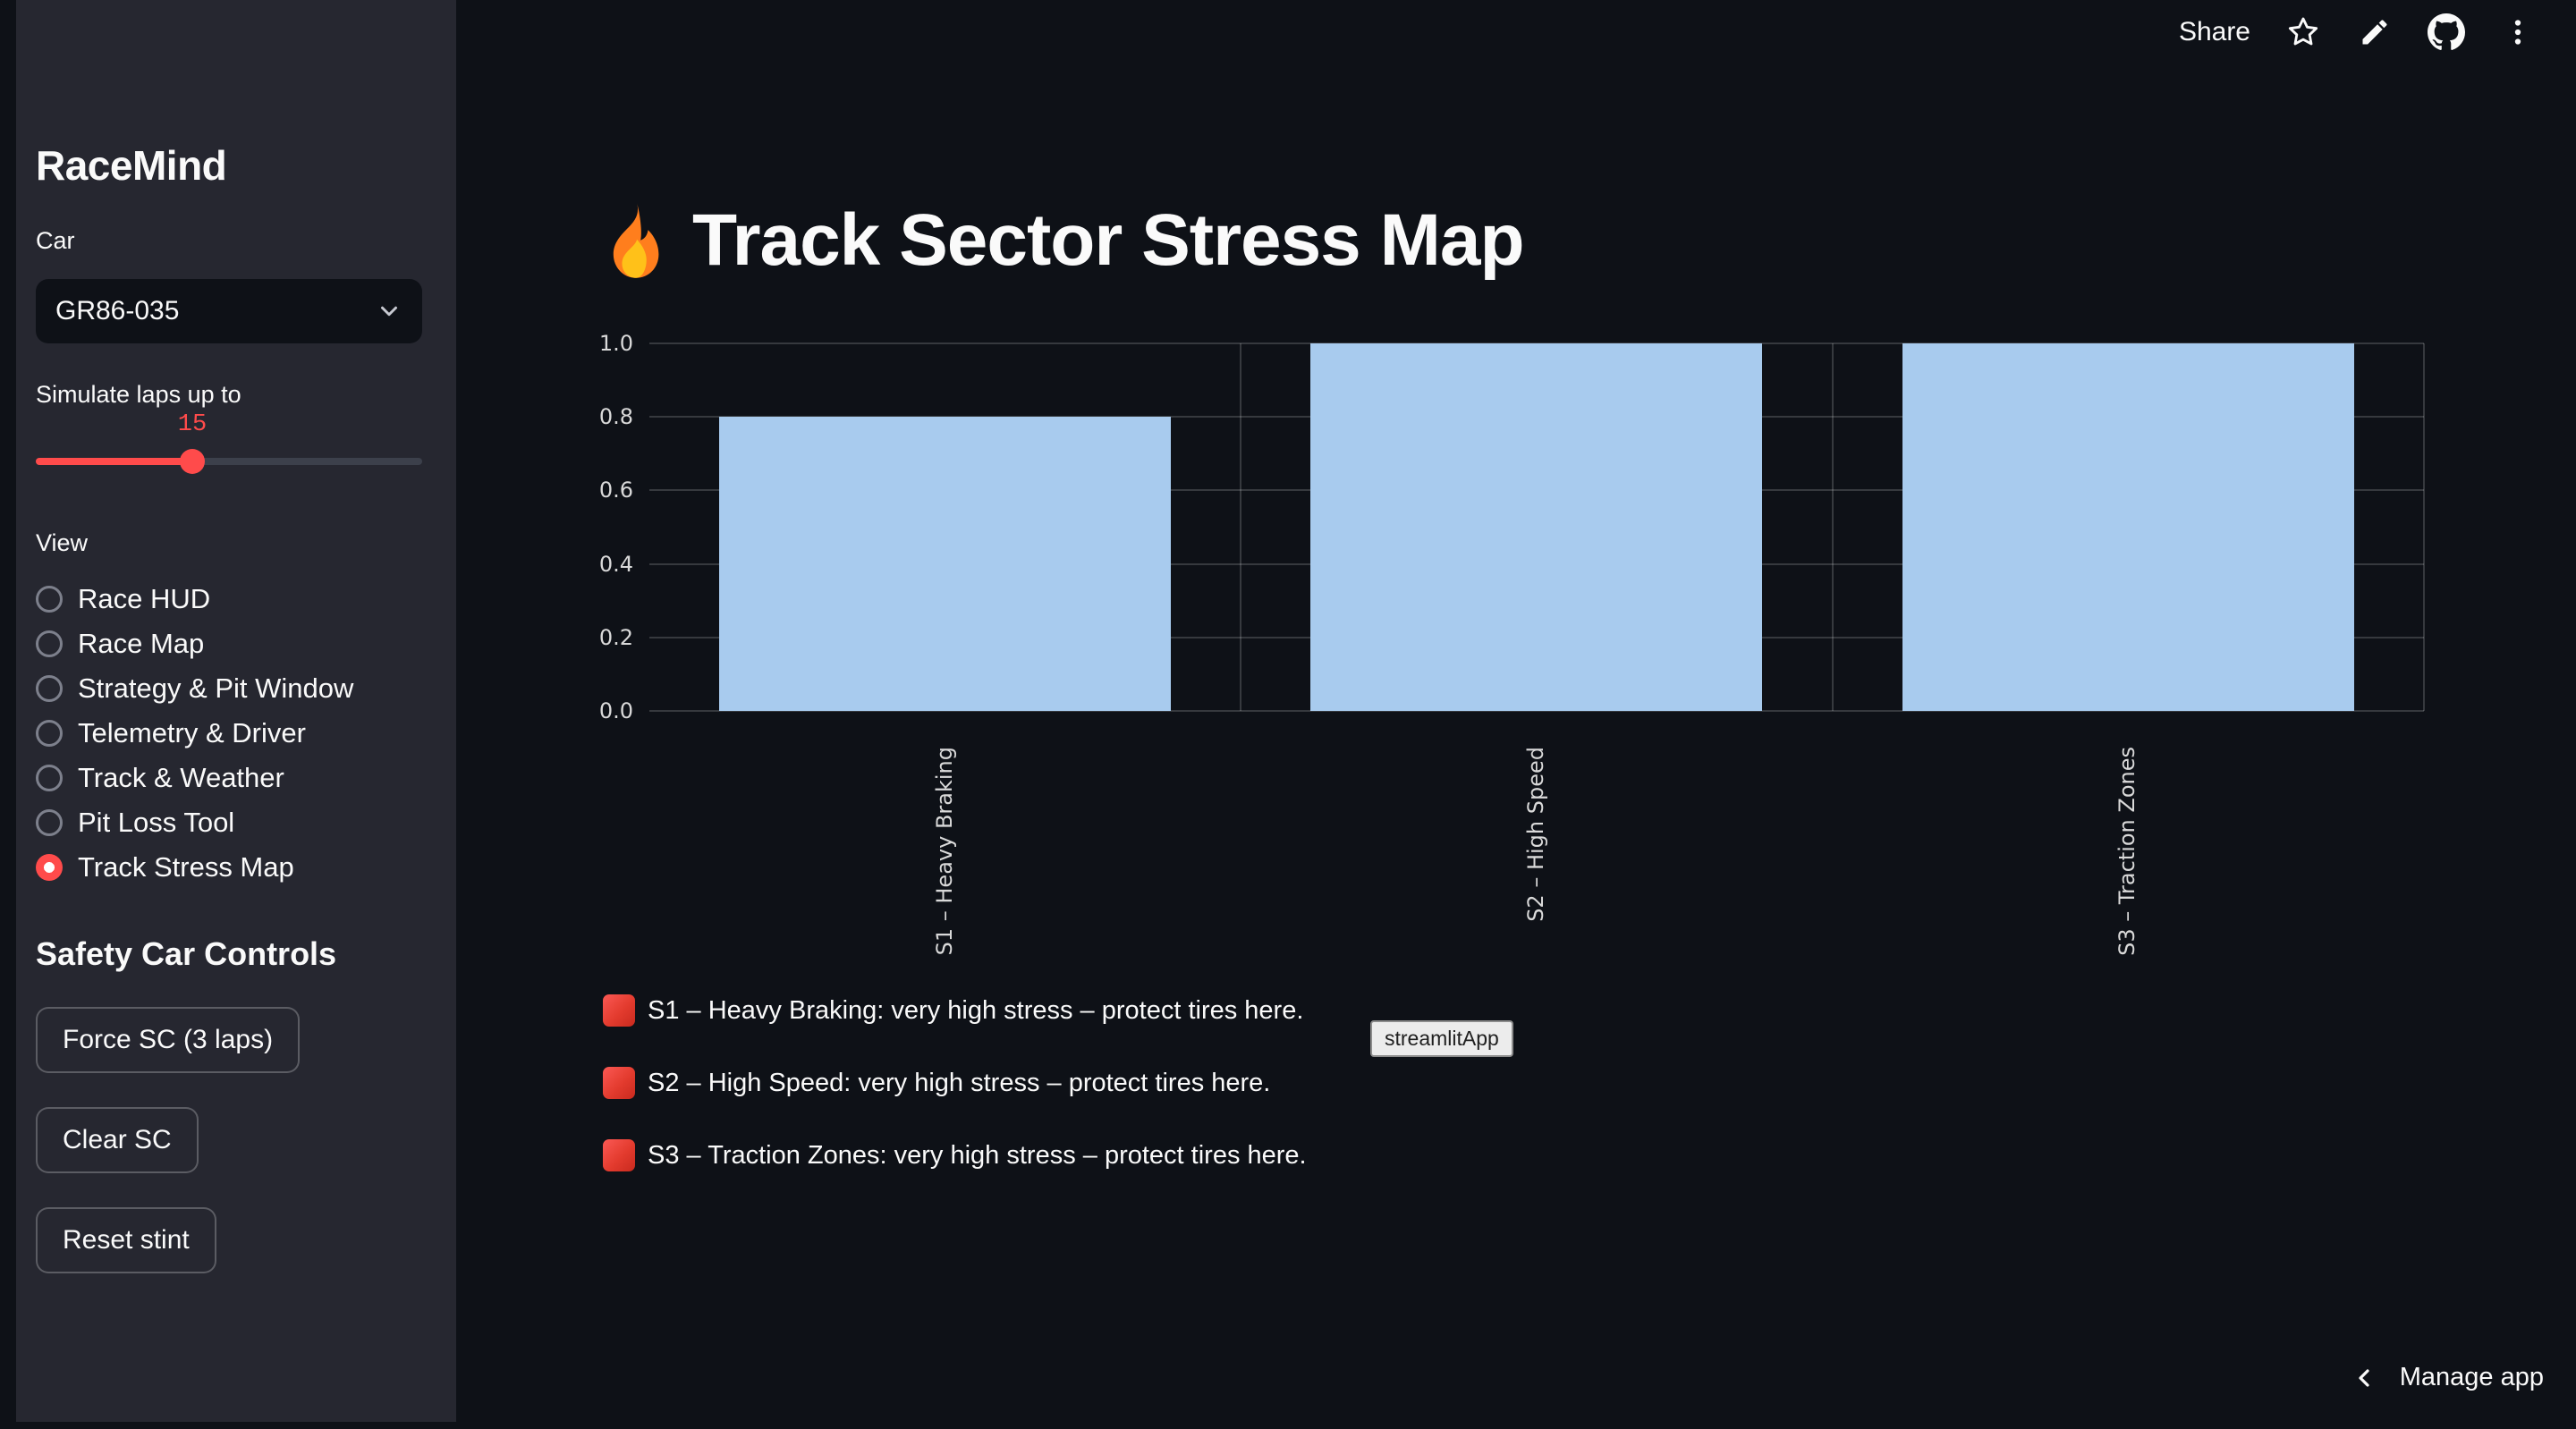 The height and width of the screenshot is (1429, 2576). I want to click on star-icon, so click(2303, 32).